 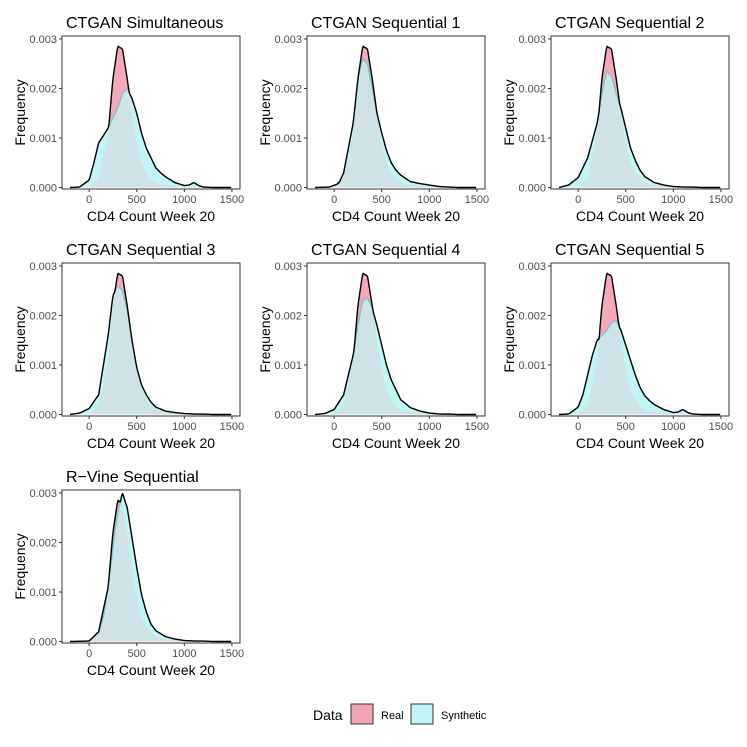 What do you see at coordinates (464, 716) in the screenshot?
I see `legend-label-synthetic: Synthetic` at bounding box center [464, 716].